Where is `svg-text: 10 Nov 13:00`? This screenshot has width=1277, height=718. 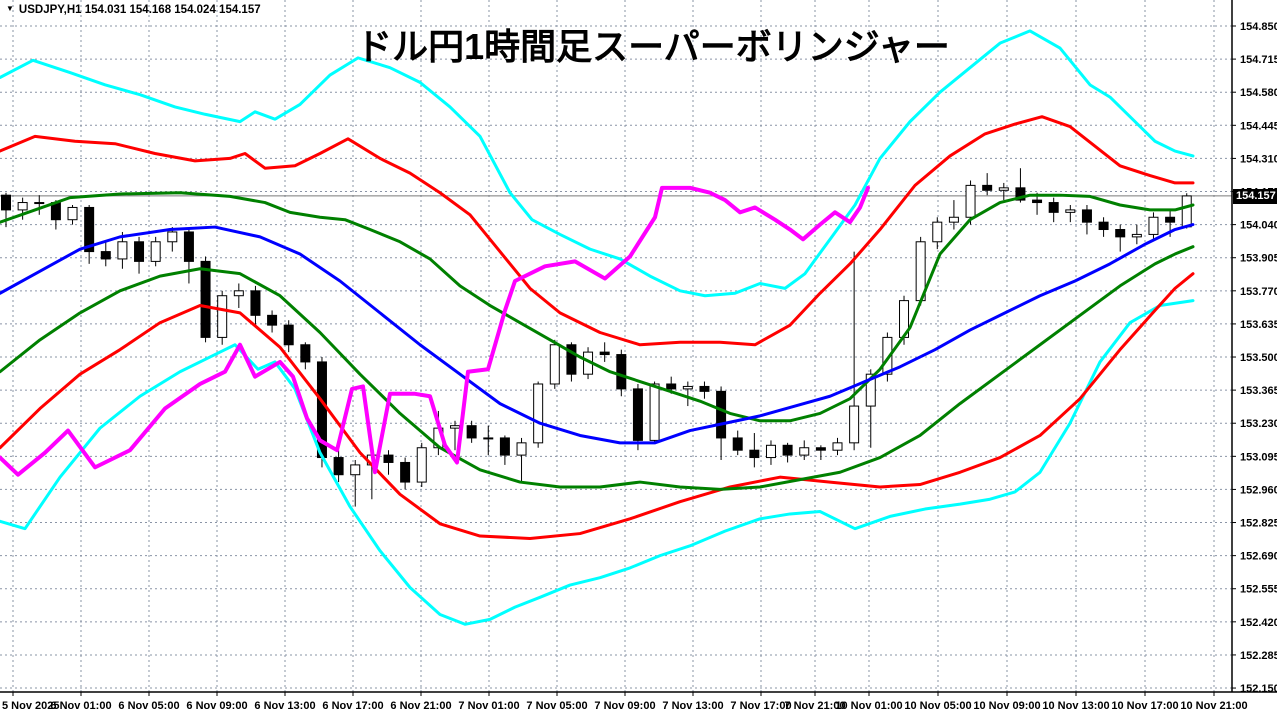 svg-text: 10 Nov 13:00 is located at coordinates (1075, 706).